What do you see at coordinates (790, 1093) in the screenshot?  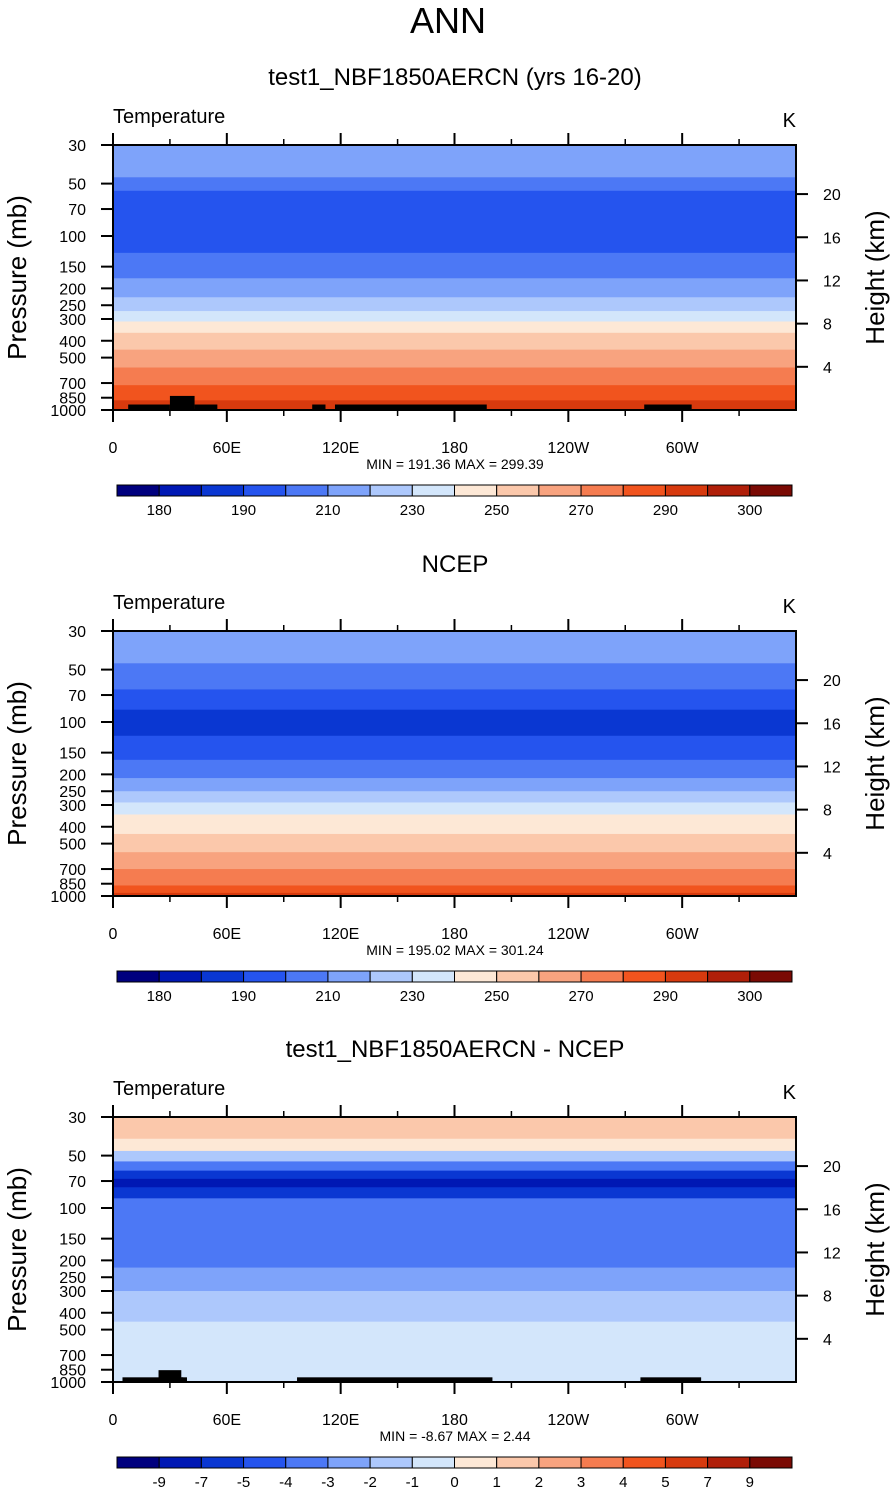 I see `subtitle-right: K` at bounding box center [790, 1093].